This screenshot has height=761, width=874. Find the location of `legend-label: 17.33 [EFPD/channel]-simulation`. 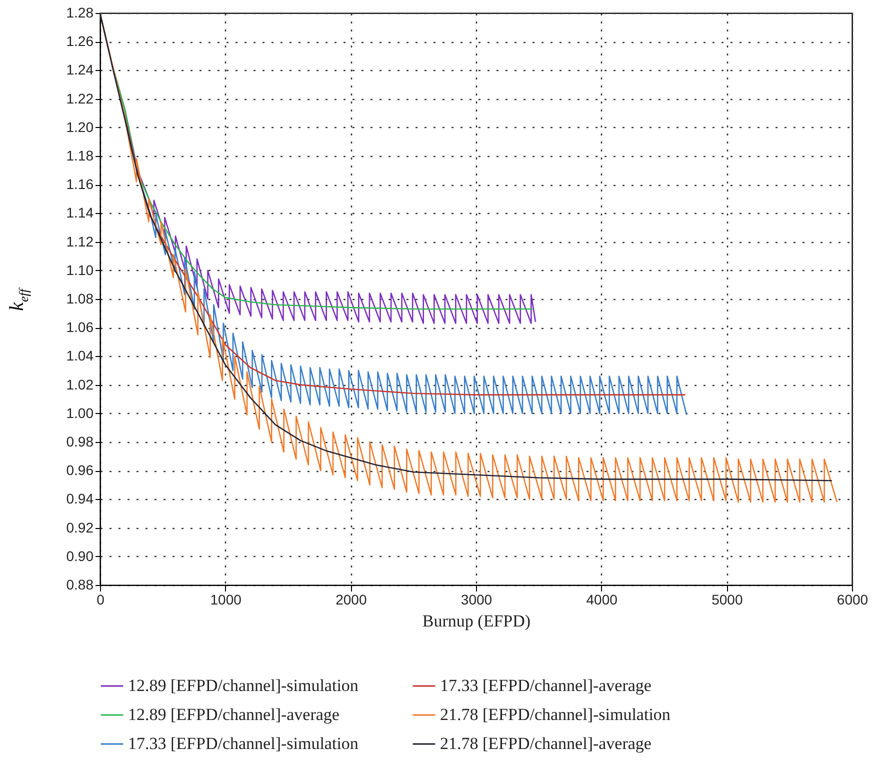

legend-label: 17.33 [EFPD/channel]-simulation is located at coordinates (243, 743).